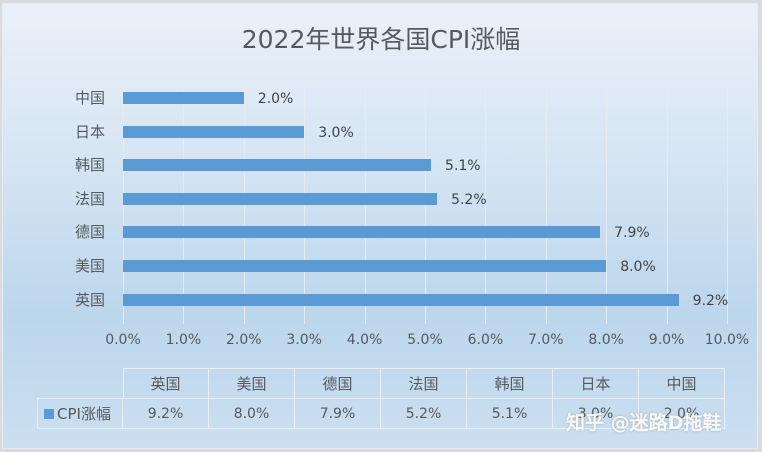 The width and height of the screenshot is (762, 452). Describe the element at coordinates (682, 384) in the screenshot. I see `table-header-cell: 中国` at that location.